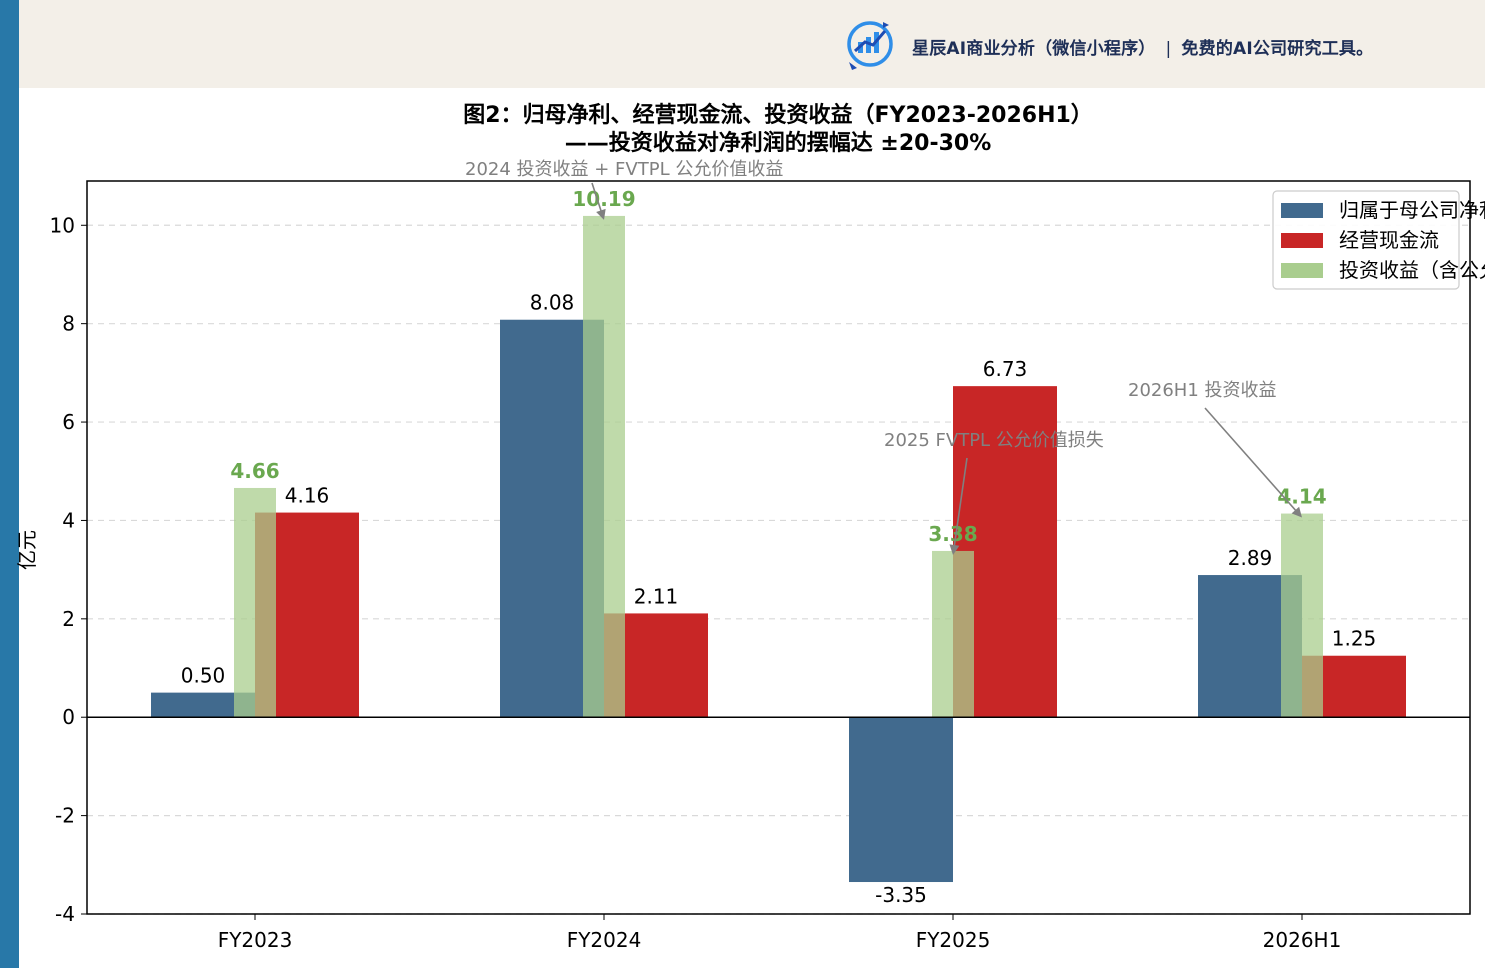 This screenshot has height=968, width=1485. I want to click on value-label: 4.16, so click(307, 496).